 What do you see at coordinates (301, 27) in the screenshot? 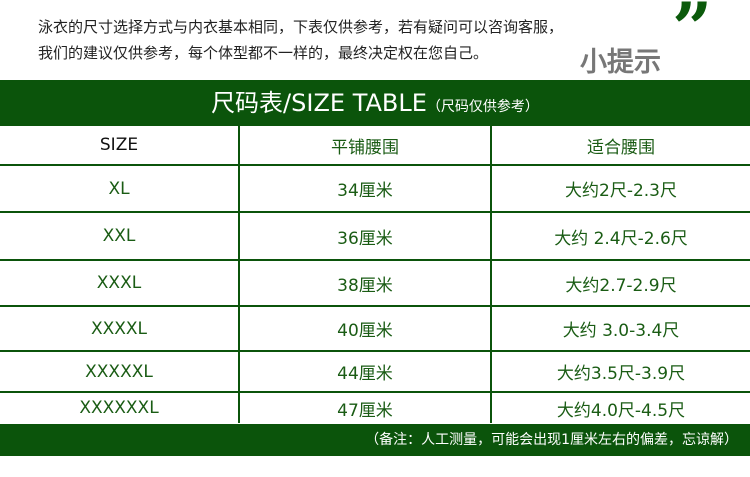
I see `intro-line-1: 泳衣的尺寸选择方式与内衣基本相同，下表仅供参考，若有疑问可以咨询客服，` at bounding box center [301, 27].